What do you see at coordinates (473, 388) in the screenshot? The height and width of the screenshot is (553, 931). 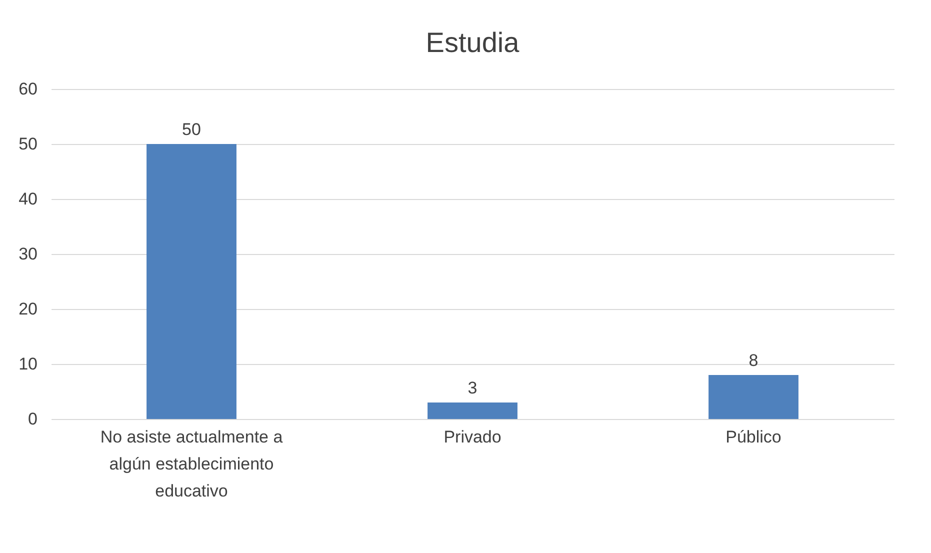 I see `data-label: 3` at bounding box center [473, 388].